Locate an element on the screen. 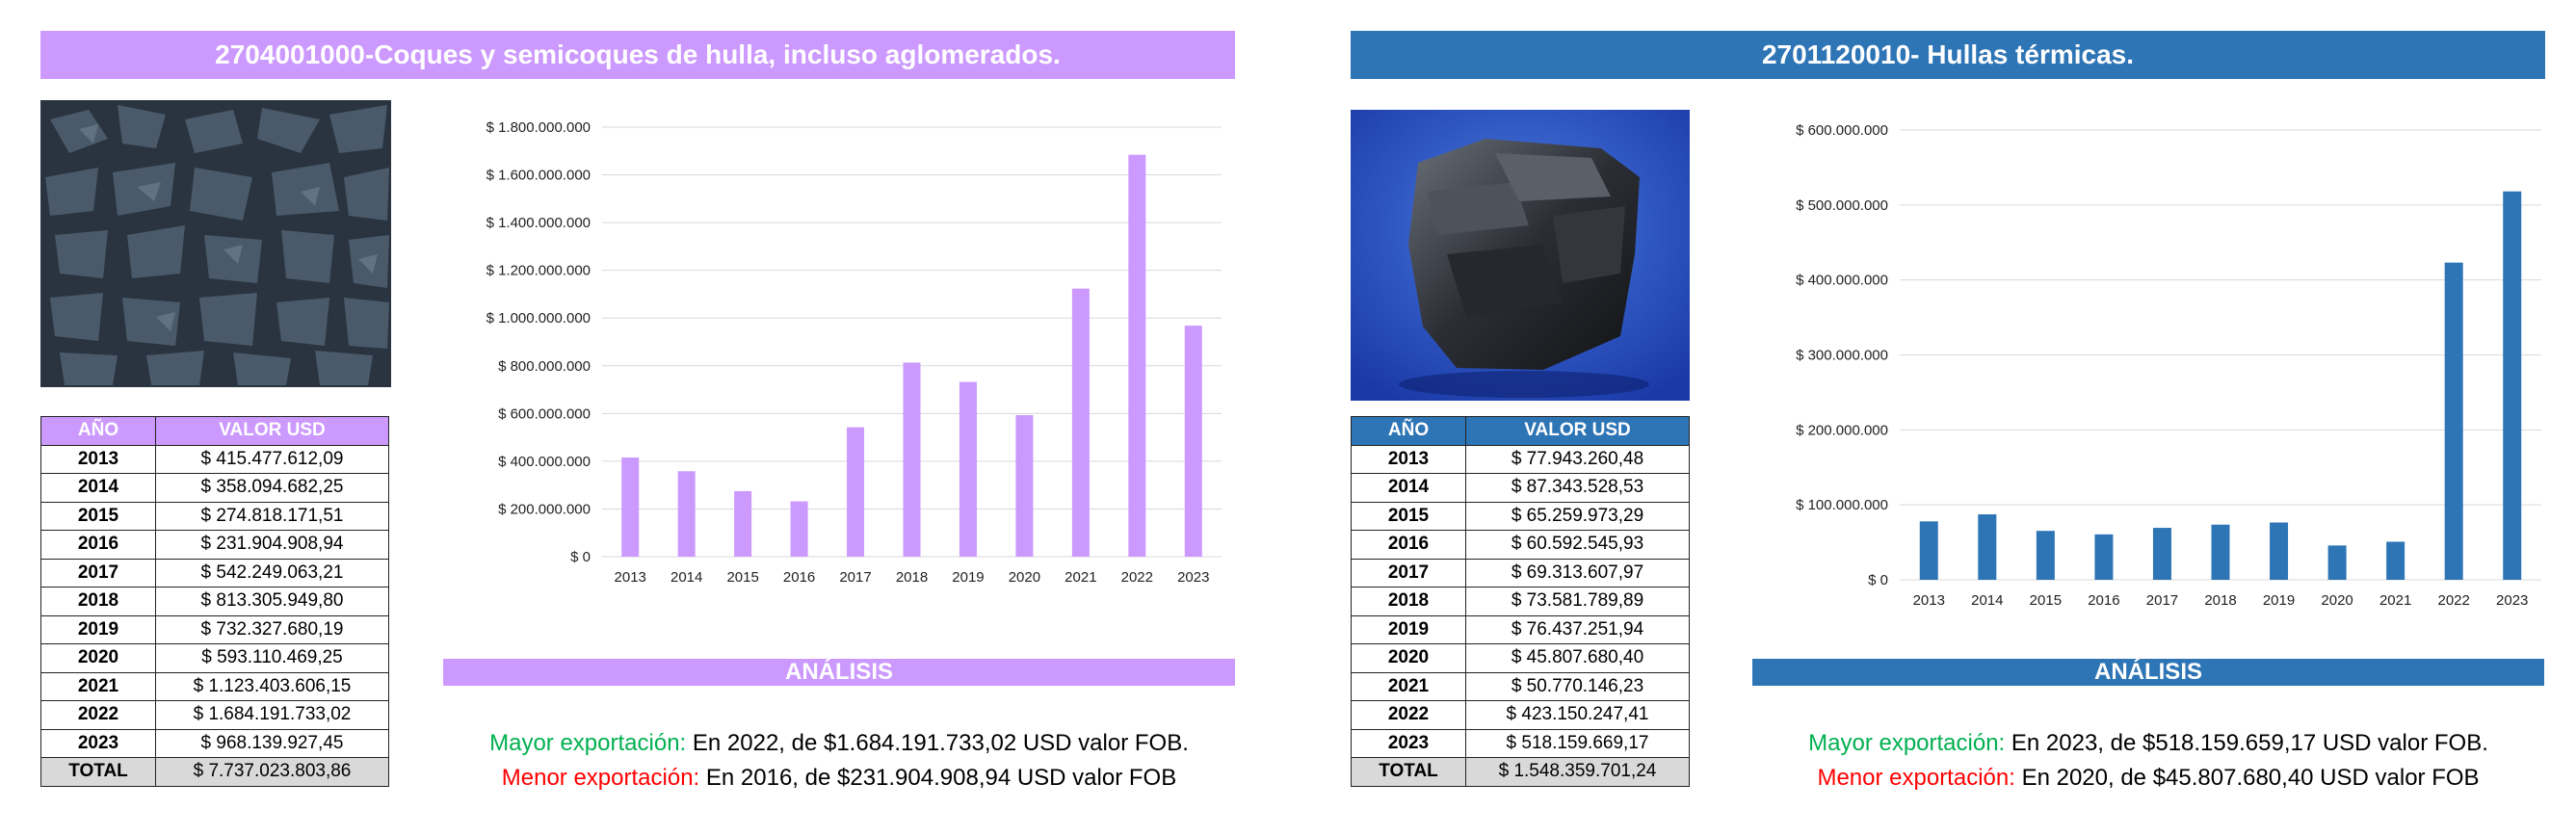  y-tick-label: $ 800.000.000 is located at coordinates (544, 366).